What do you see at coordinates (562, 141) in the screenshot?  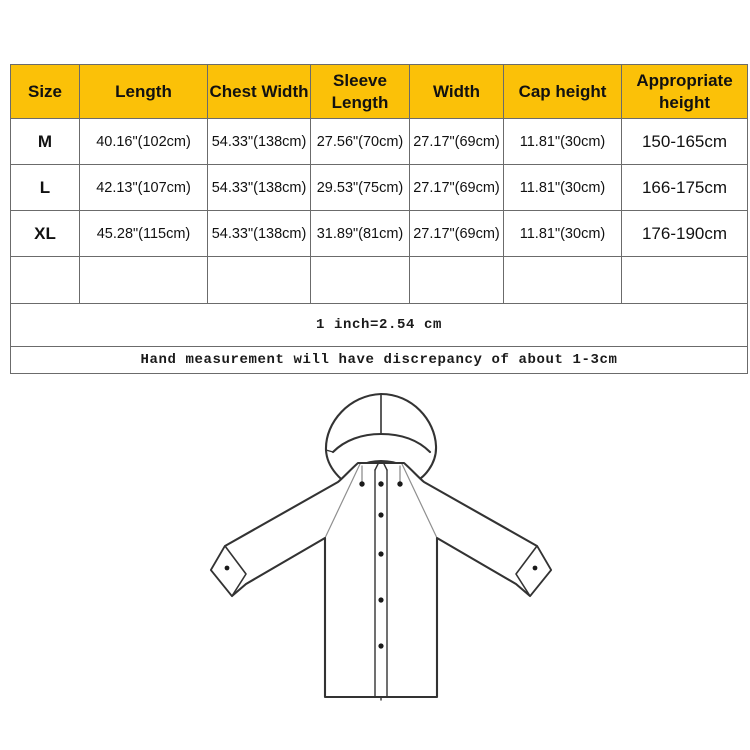 I see `cell-cap-height-m: 11.81"(30cm)` at bounding box center [562, 141].